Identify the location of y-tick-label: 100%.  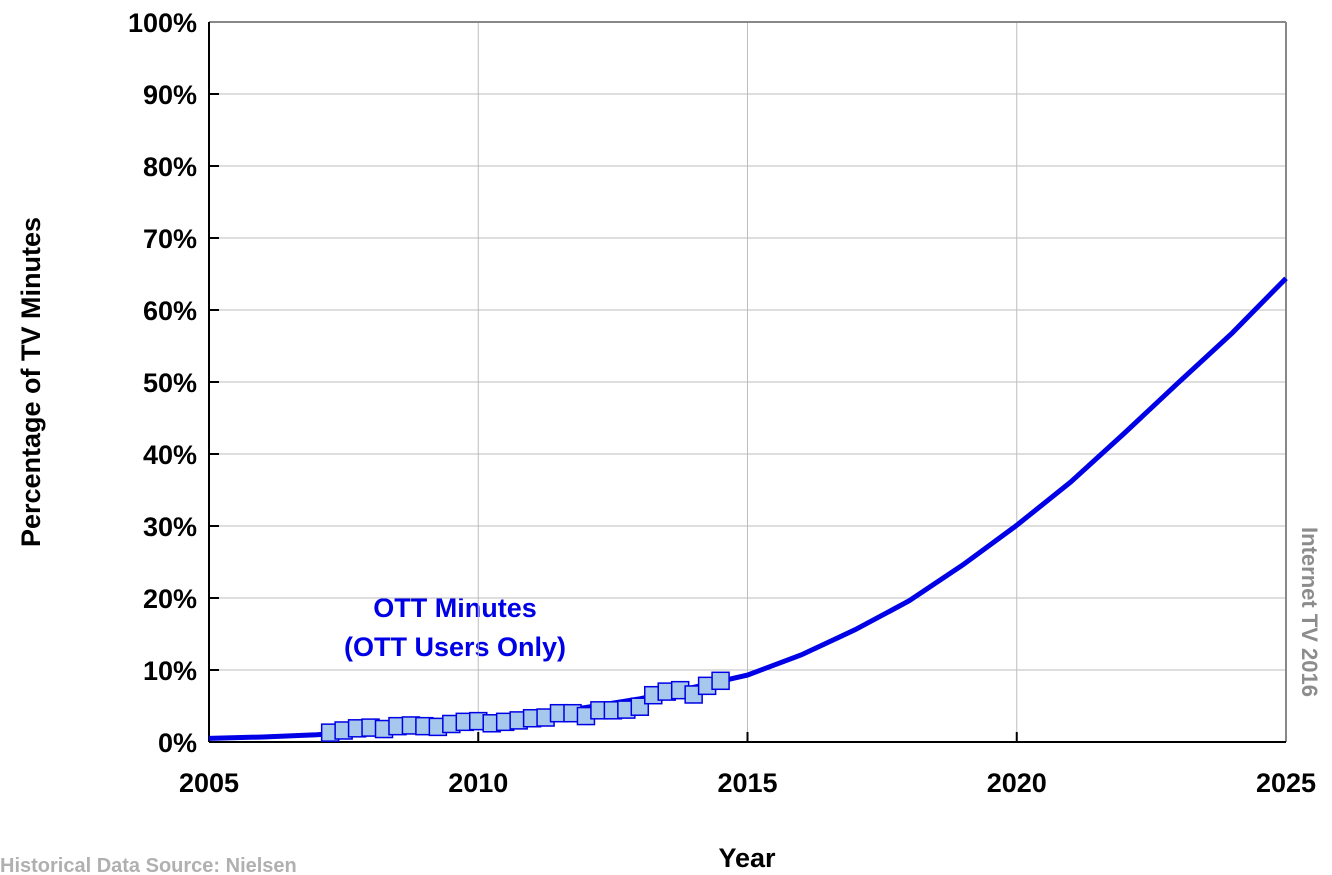
(162, 23).